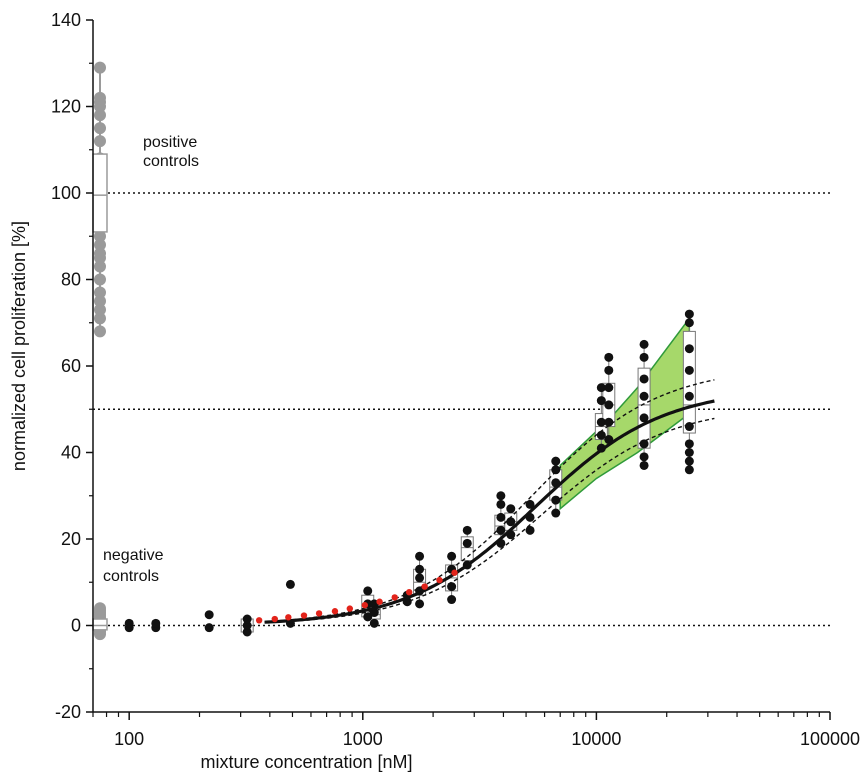 The image size is (865, 779). Describe the element at coordinates (68, 712) in the screenshot. I see `y-tick-label: -20` at that location.